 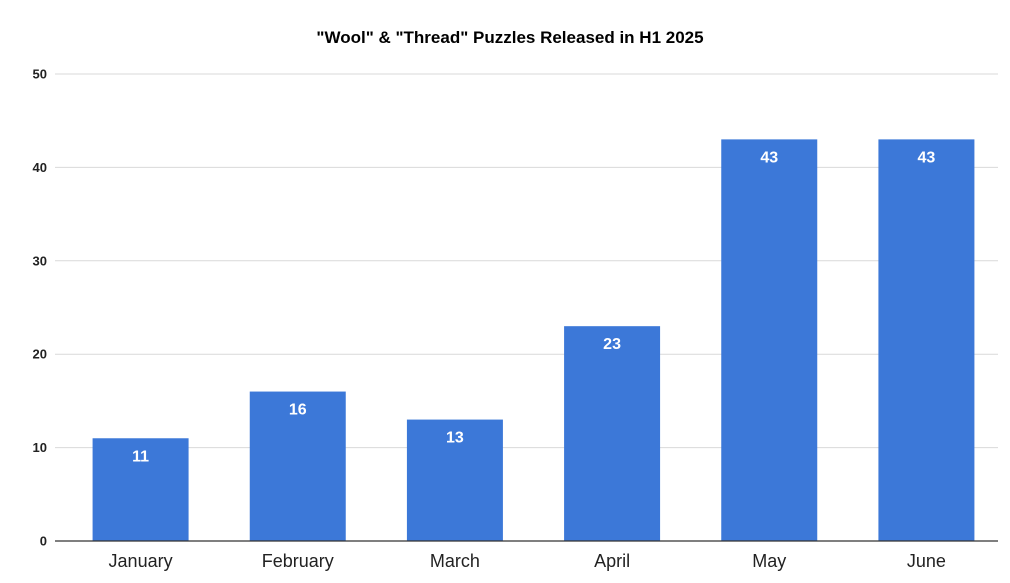 What do you see at coordinates (40, 74) in the screenshot?
I see `y-tick-label: 50` at bounding box center [40, 74].